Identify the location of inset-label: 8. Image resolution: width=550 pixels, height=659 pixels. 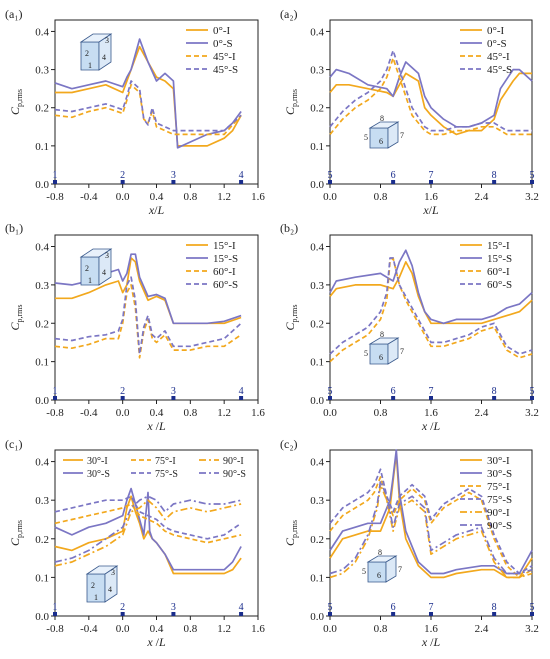
(382, 334).